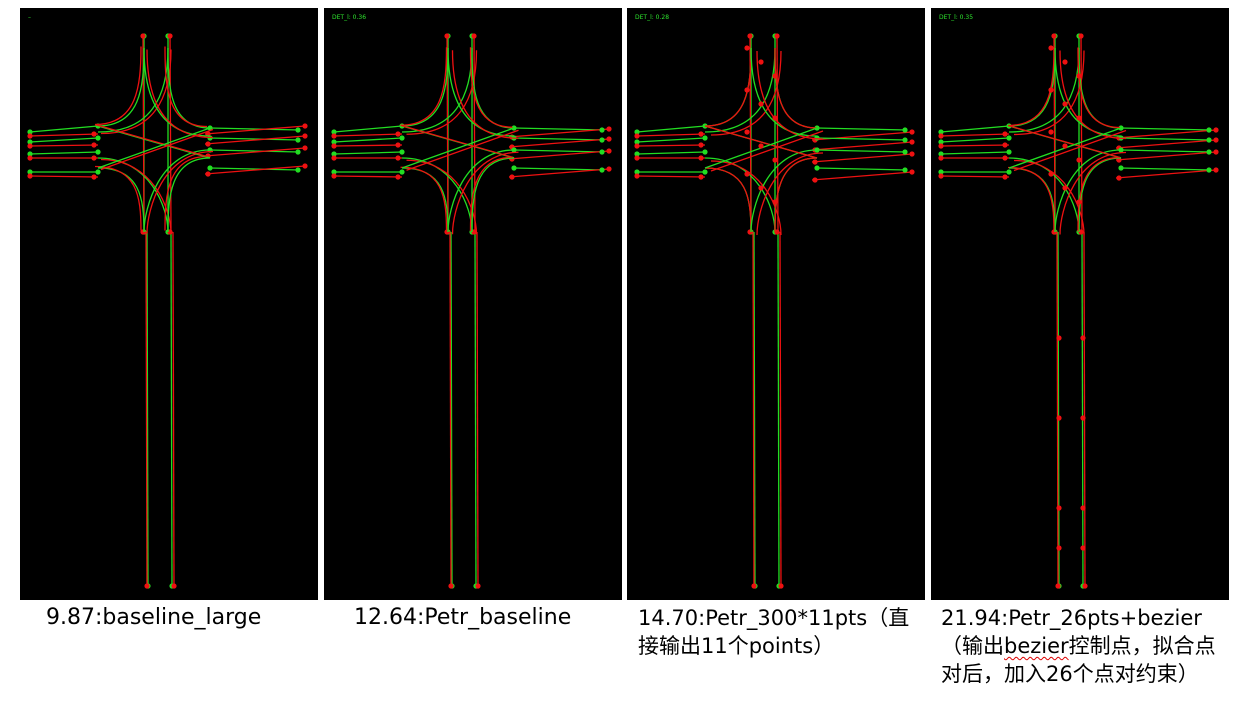  Describe the element at coordinates (349, 17) in the screenshot. I see `metric-tag: DET_l: 0.36` at that location.